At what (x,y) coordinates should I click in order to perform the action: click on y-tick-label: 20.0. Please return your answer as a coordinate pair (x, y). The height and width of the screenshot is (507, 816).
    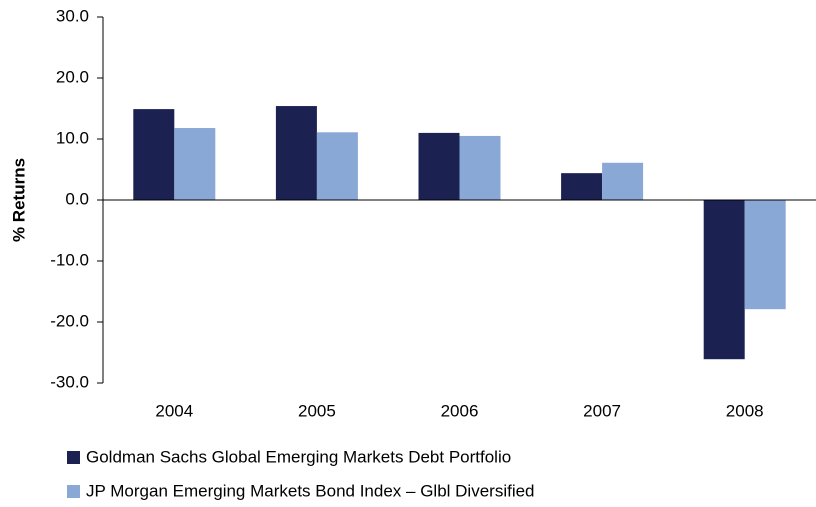
    Looking at the image, I should click on (72, 76).